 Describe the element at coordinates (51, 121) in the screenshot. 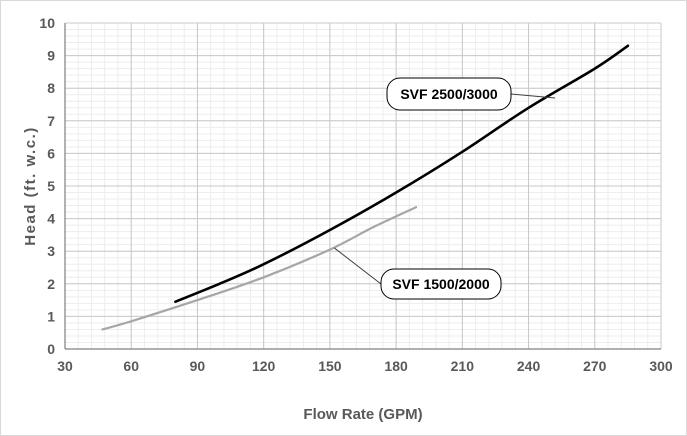

I see `y-tick-label: 7` at that location.